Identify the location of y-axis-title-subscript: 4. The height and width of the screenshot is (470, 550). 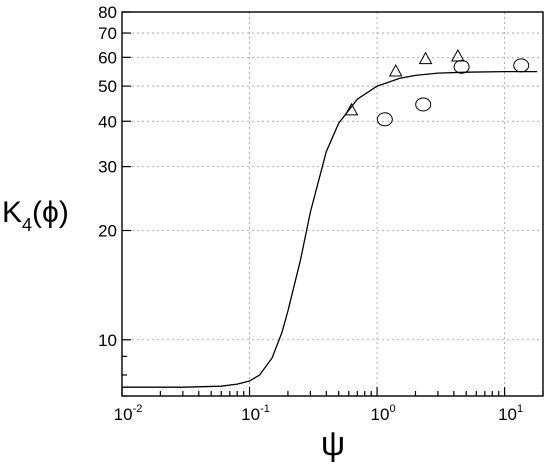
(27, 225).